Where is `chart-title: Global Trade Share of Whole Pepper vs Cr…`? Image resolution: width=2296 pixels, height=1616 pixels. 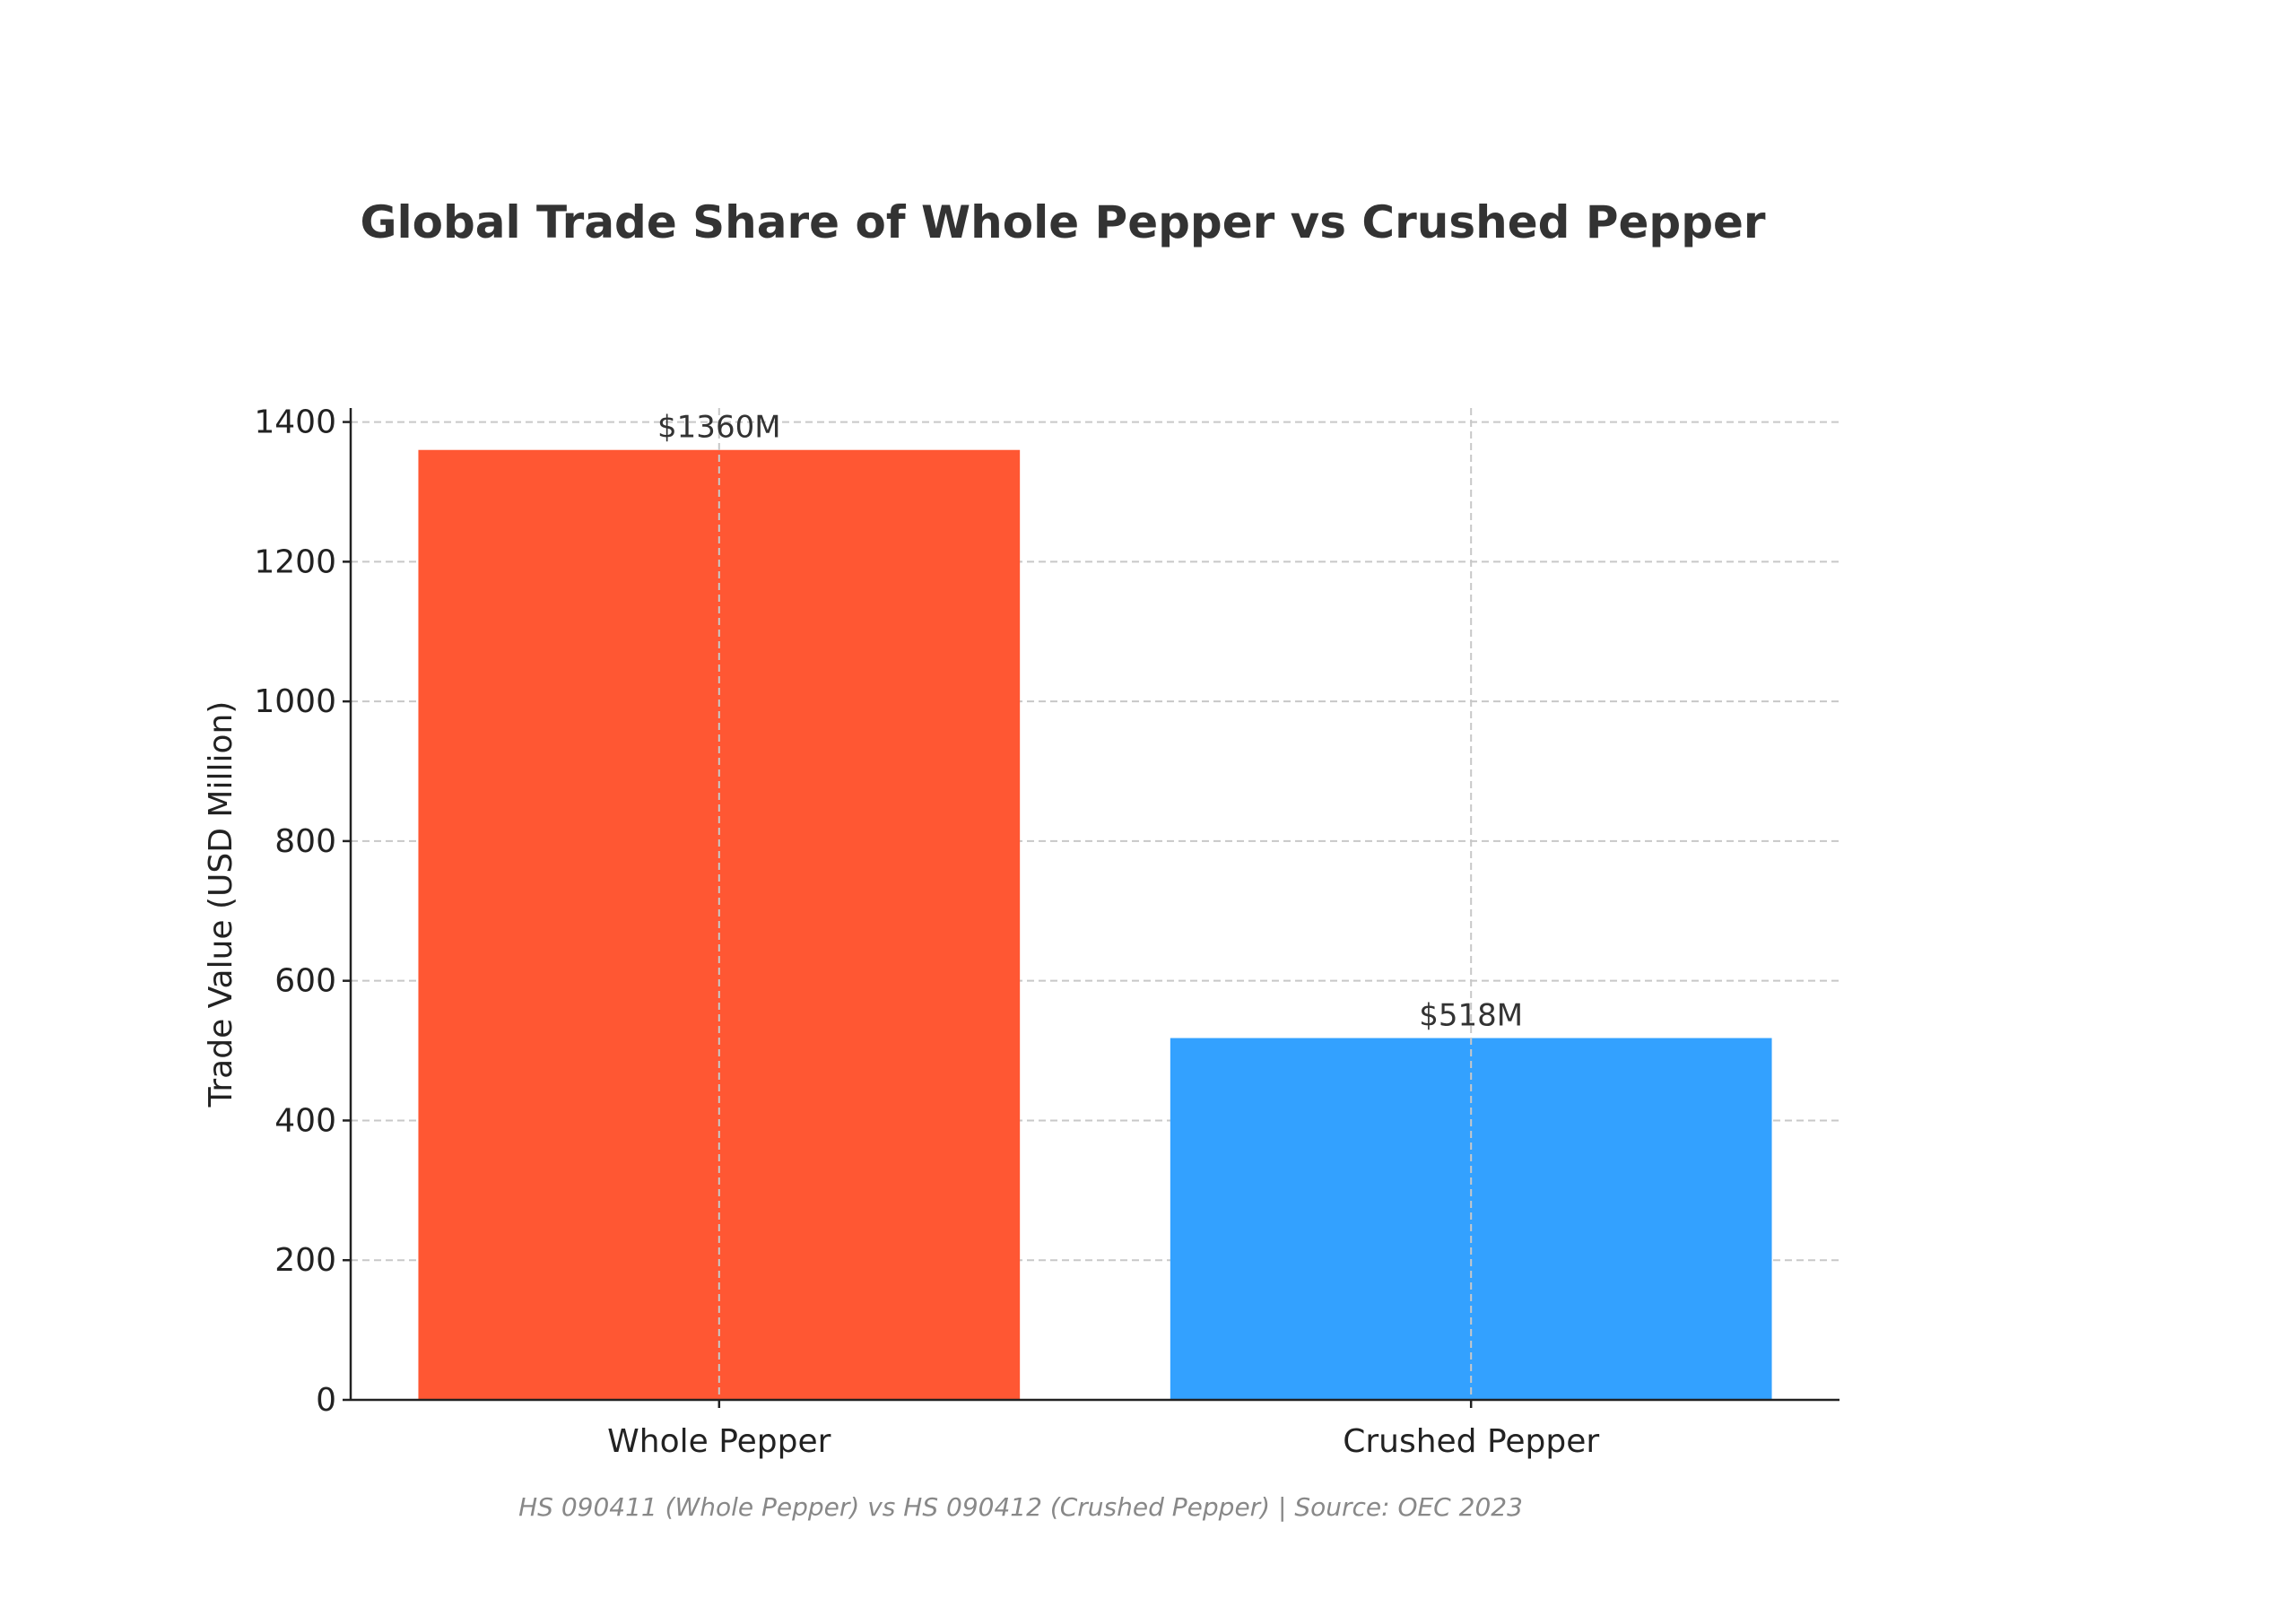
chart-title: Global Trade Share of Whole Pepper vs Cr… is located at coordinates (1062, 222).